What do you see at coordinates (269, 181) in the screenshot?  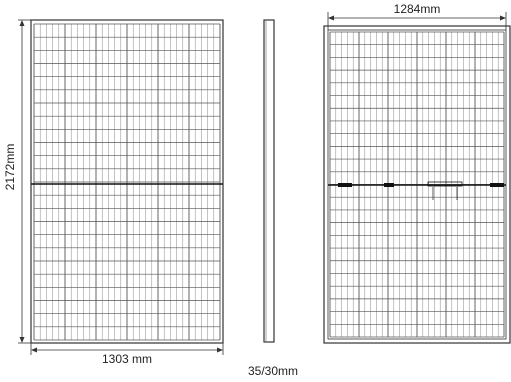 I see `side-panel-frame` at bounding box center [269, 181].